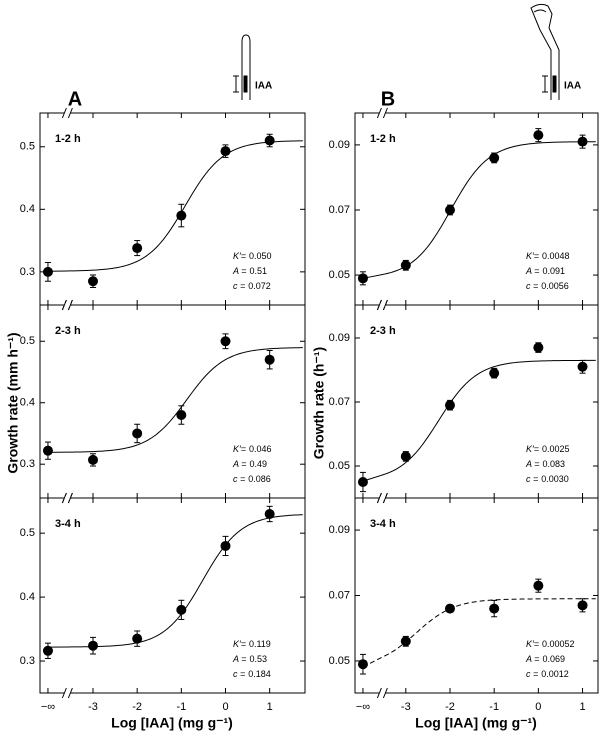 This screenshot has width=610, height=733. What do you see at coordinates (137, 707) in the screenshot?
I see `x-tick-label: -2` at bounding box center [137, 707].